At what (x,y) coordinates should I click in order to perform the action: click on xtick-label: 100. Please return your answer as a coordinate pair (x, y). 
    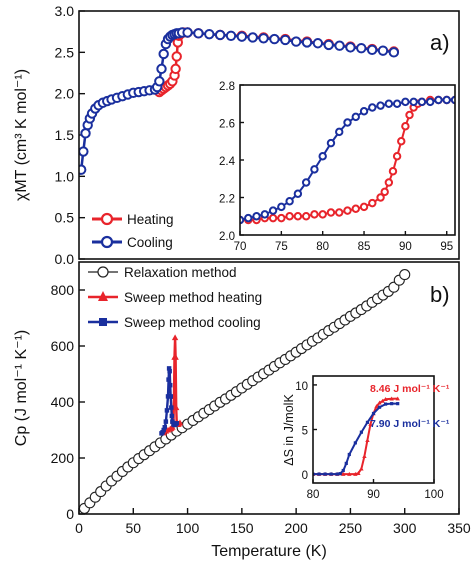
    Looking at the image, I should click on (433, 495).